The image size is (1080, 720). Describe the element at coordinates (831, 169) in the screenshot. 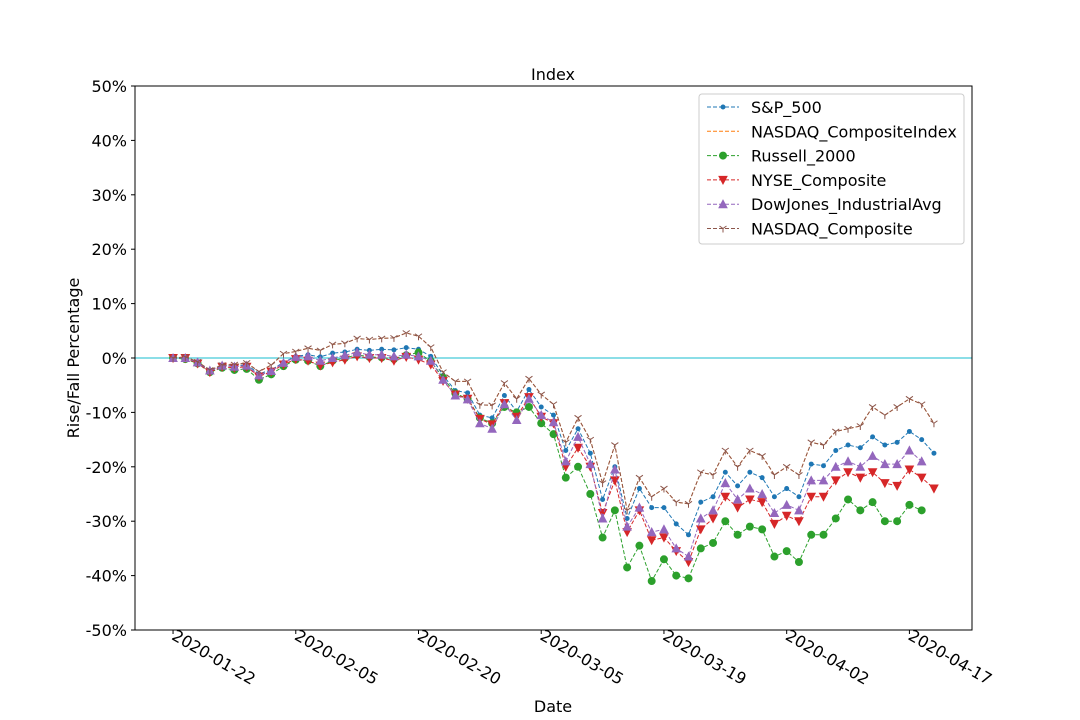

I see `legend-box` at that location.